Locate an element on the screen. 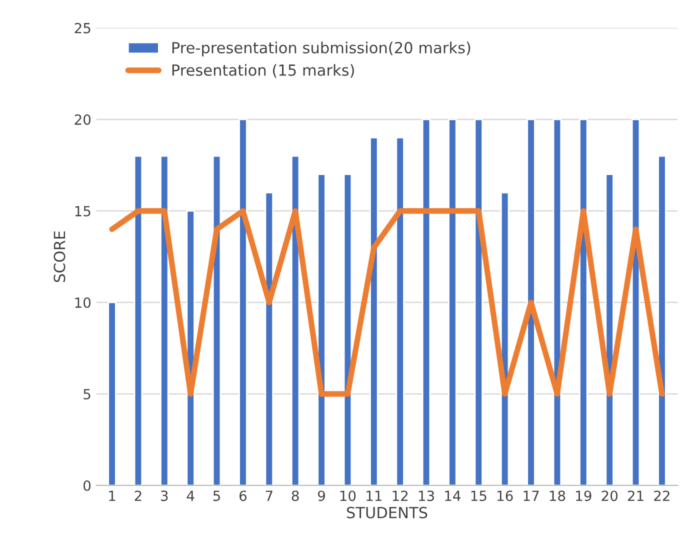 This screenshot has width=688, height=558. x-tick-label: 18 is located at coordinates (558, 496).